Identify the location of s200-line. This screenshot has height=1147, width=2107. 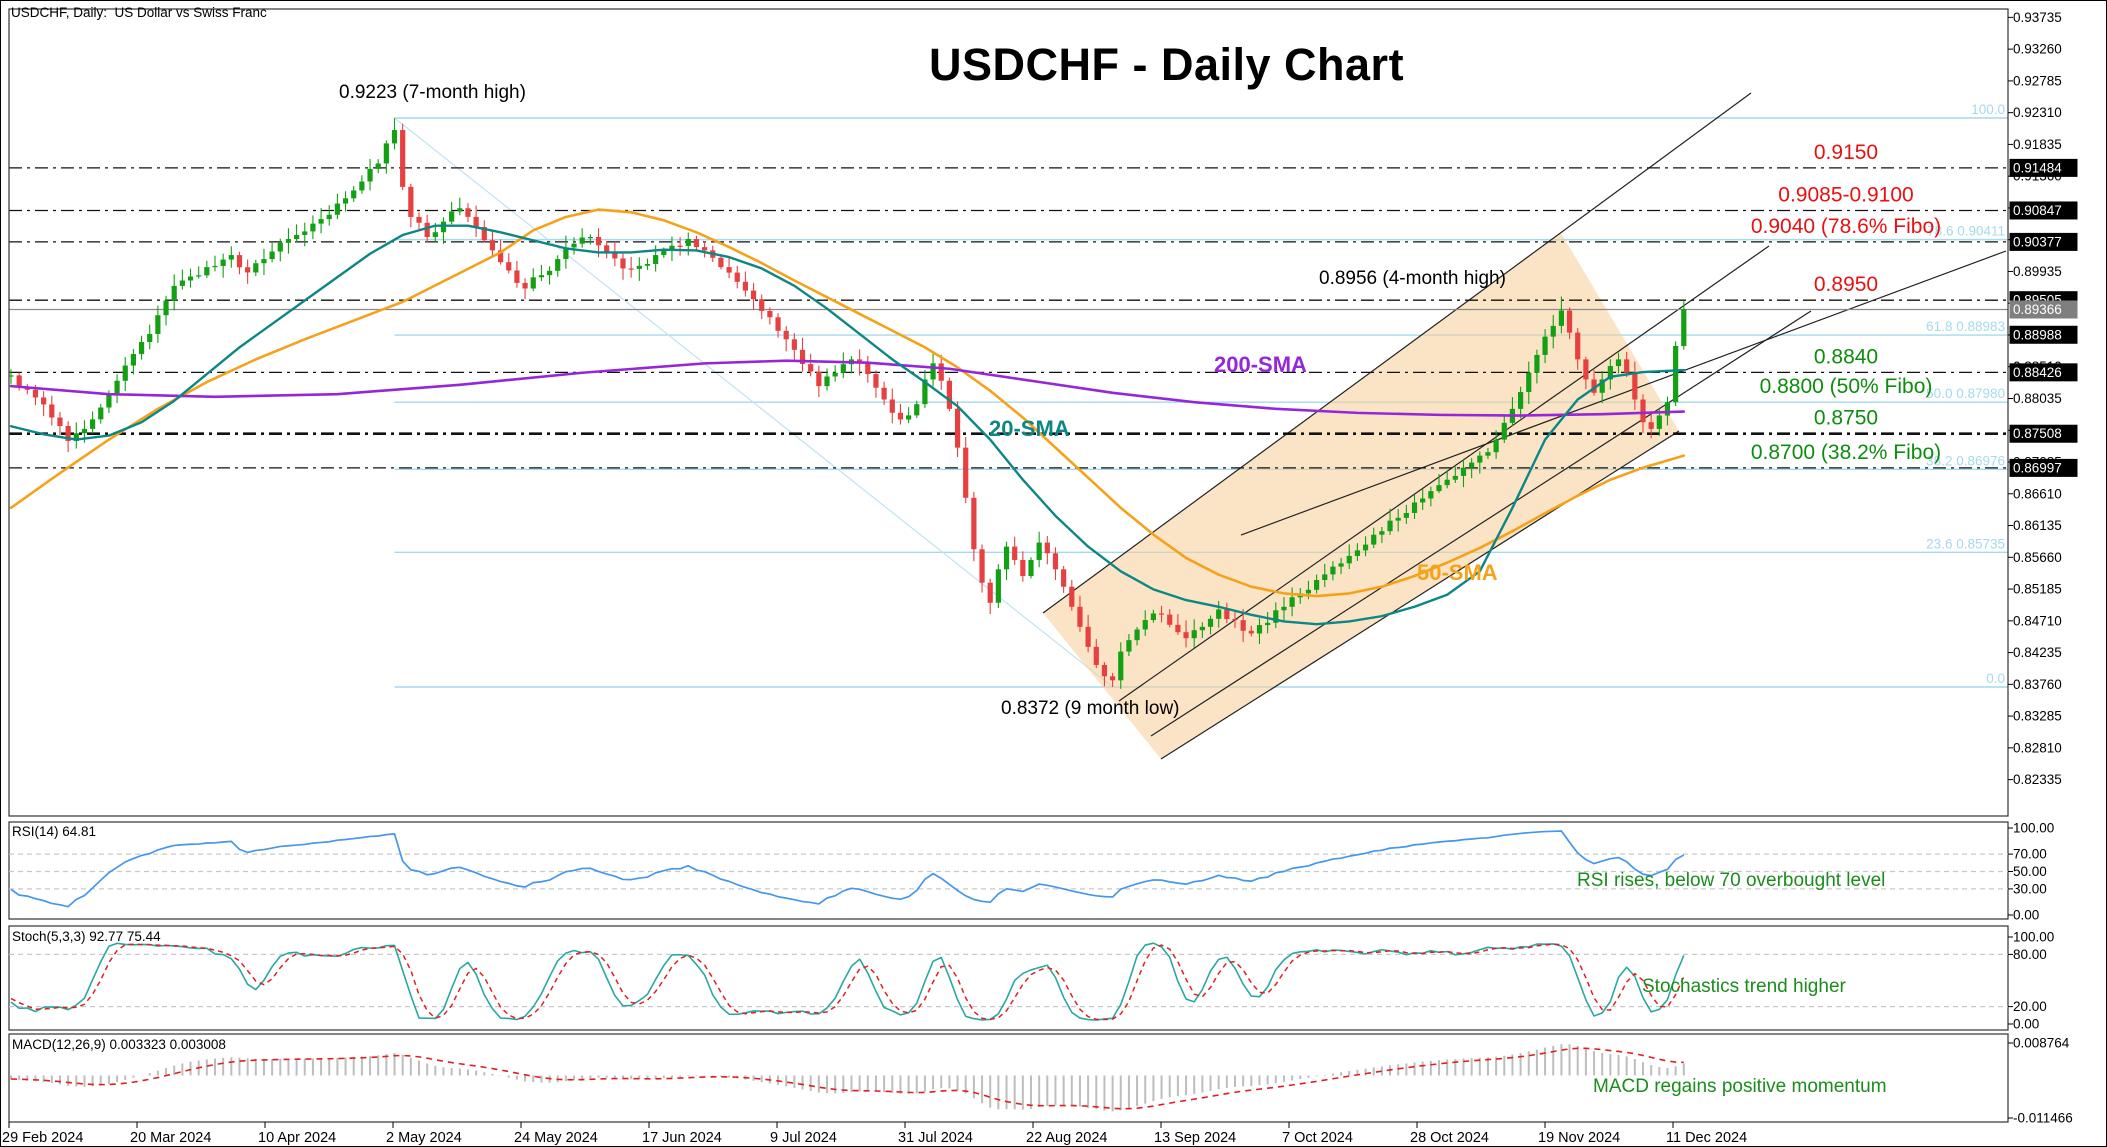
(847, 388).